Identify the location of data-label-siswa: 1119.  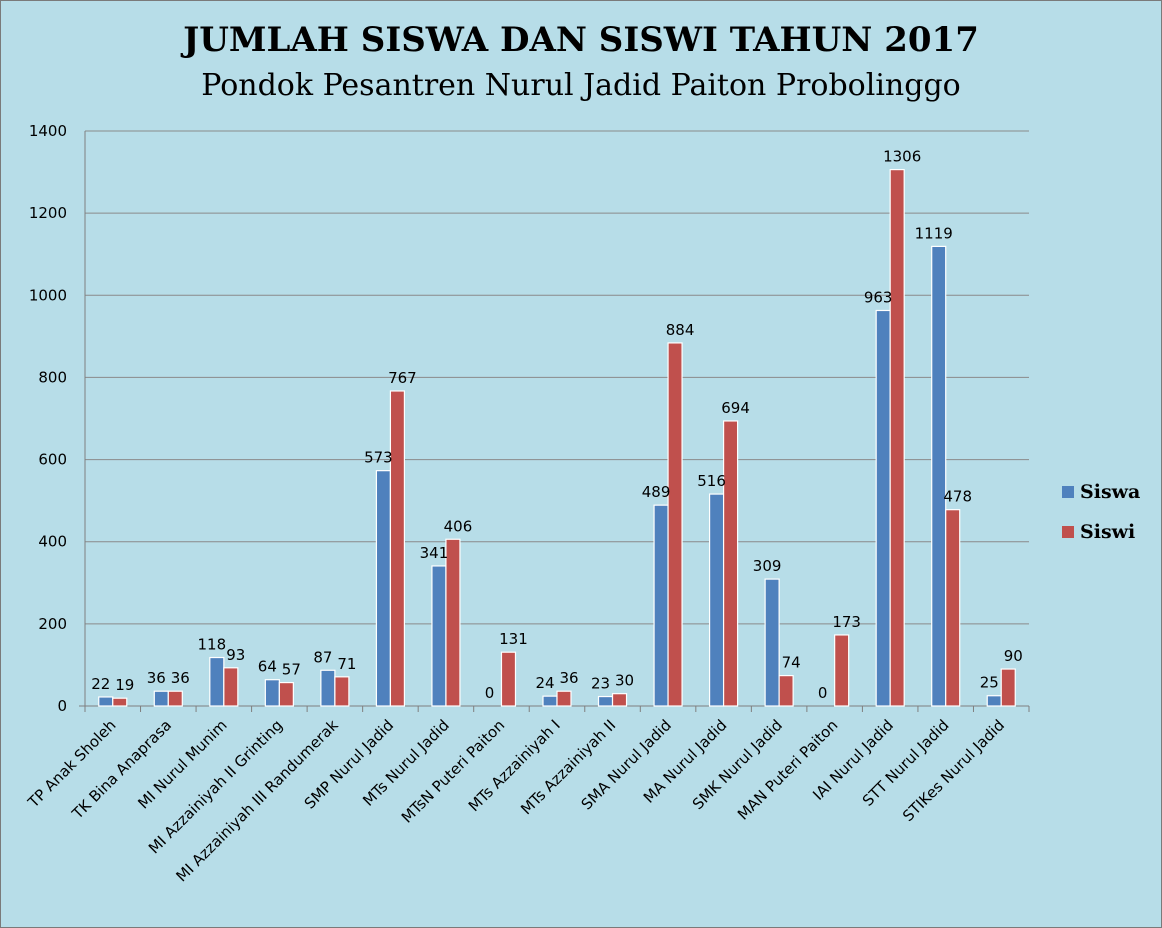
(934, 233).